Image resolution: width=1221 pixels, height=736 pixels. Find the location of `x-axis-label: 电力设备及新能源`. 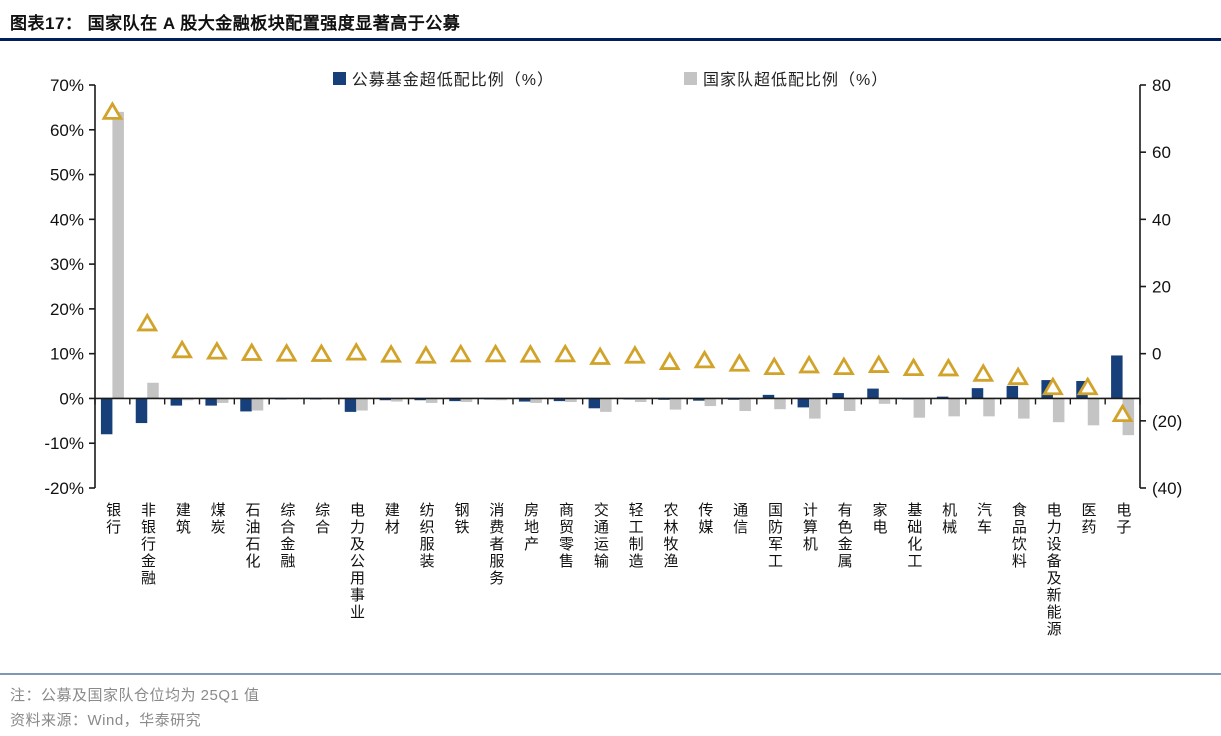

x-axis-label: 电力设备及新能源 is located at coordinates (1052, 570).